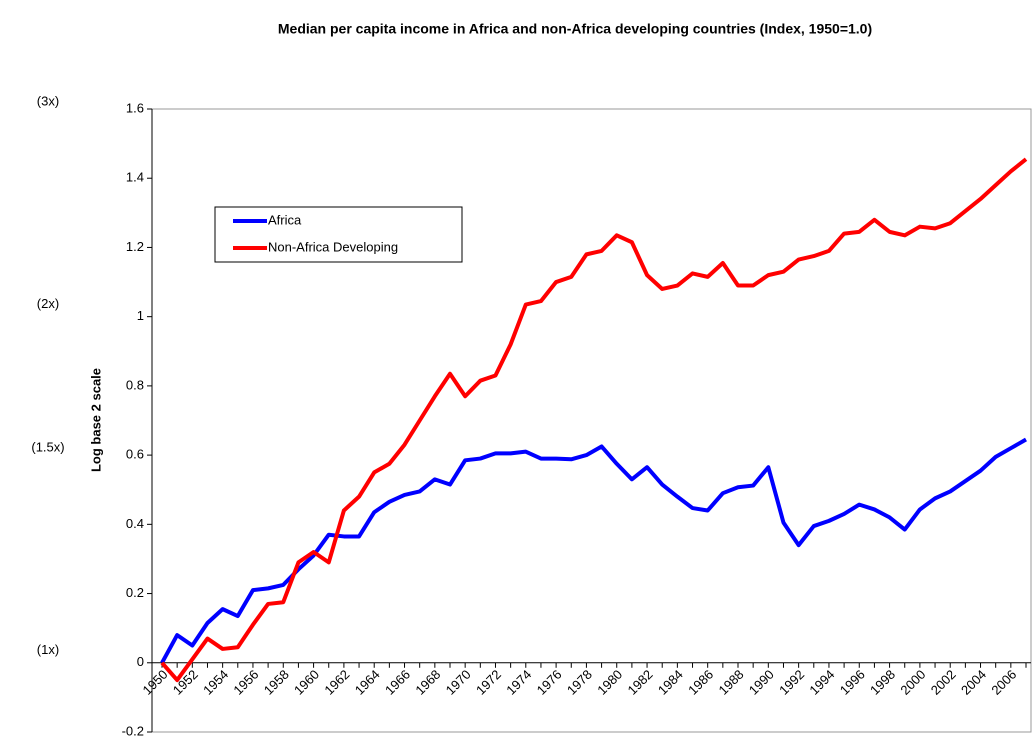 This screenshot has width=1033, height=742. What do you see at coordinates (333, 246) in the screenshot?
I see `legend-label: Non-Africa Developing` at bounding box center [333, 246].